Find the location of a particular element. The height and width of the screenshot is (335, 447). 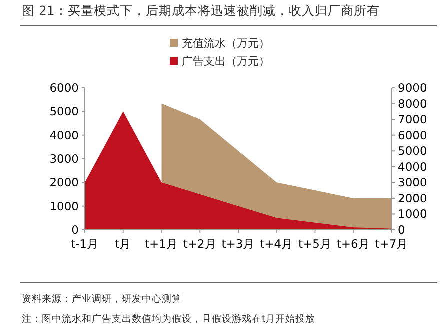

y2-tick-label: 4000 is located at coordinates (413, 167).